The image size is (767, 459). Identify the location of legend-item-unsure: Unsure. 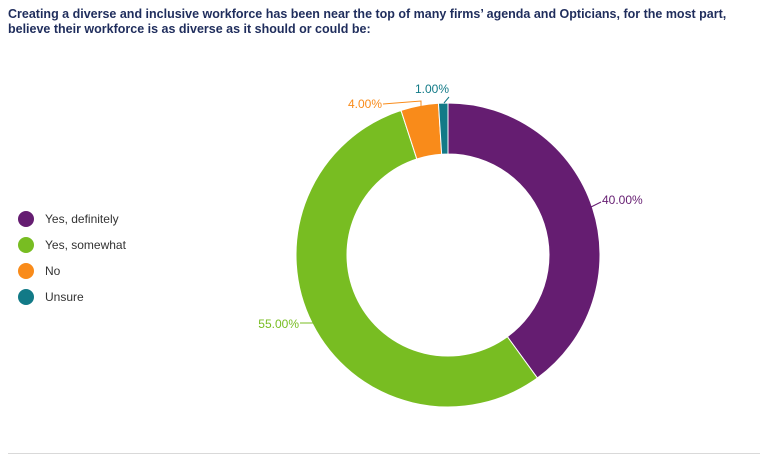
(72, 297).